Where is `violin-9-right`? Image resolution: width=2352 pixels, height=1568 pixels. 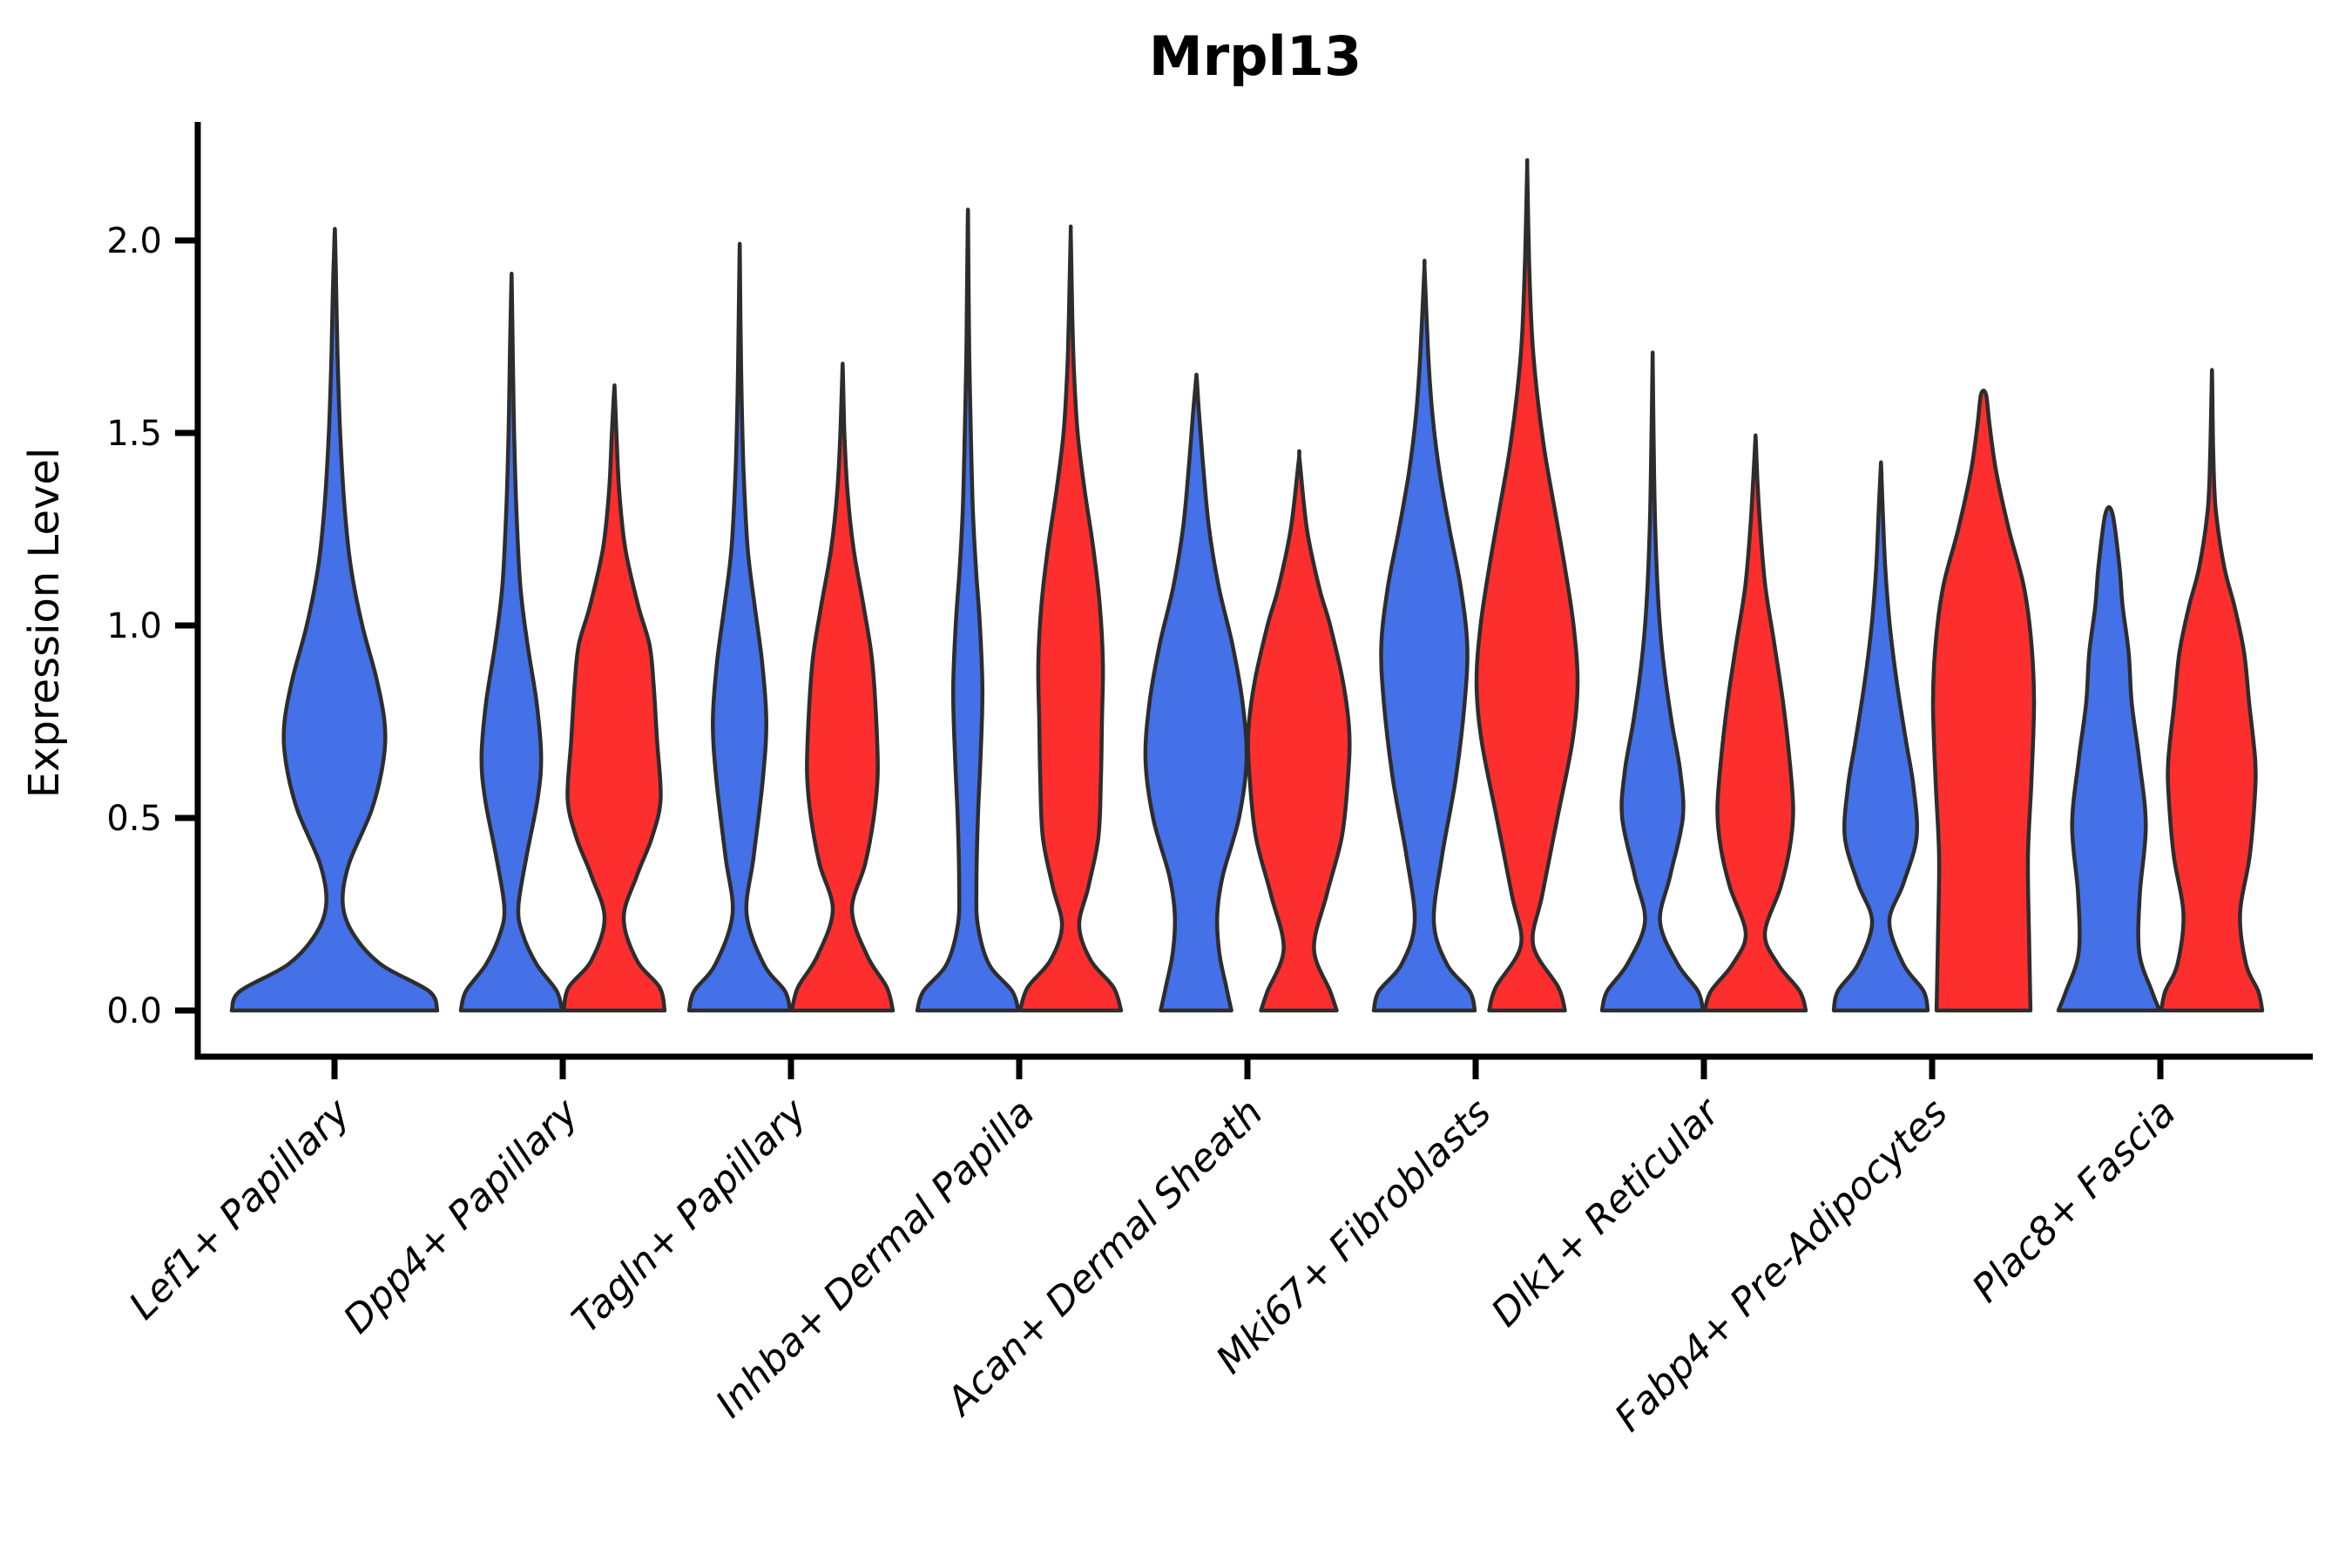
violin-9-right is located at coordinates (2212, 690).